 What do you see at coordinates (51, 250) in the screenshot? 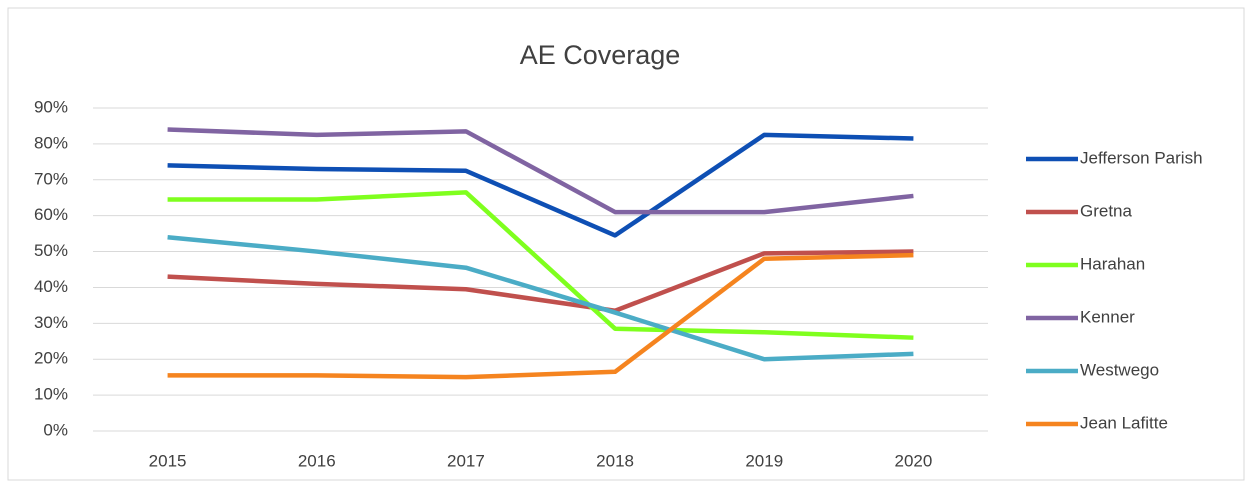
I see `y-tick-label: 50%` at bounding box center [51, 250].